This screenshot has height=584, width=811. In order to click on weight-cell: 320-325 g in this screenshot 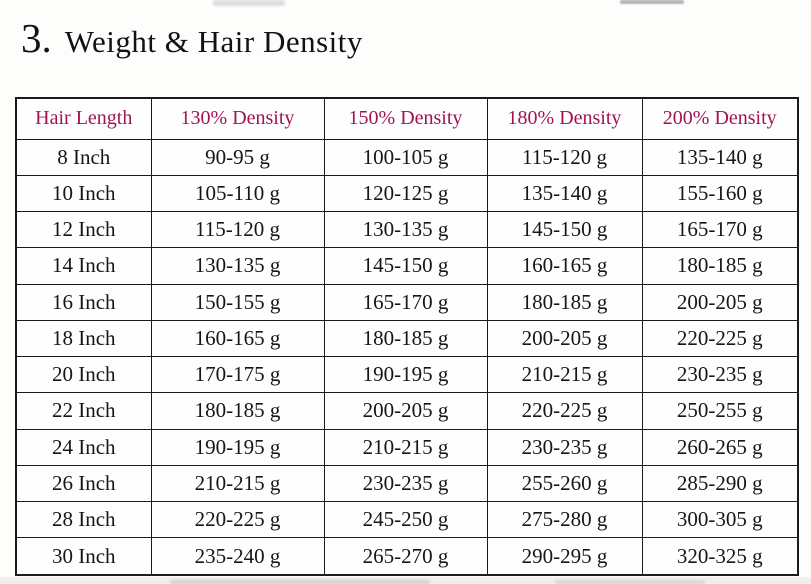, I will do `click(720, 556)`.